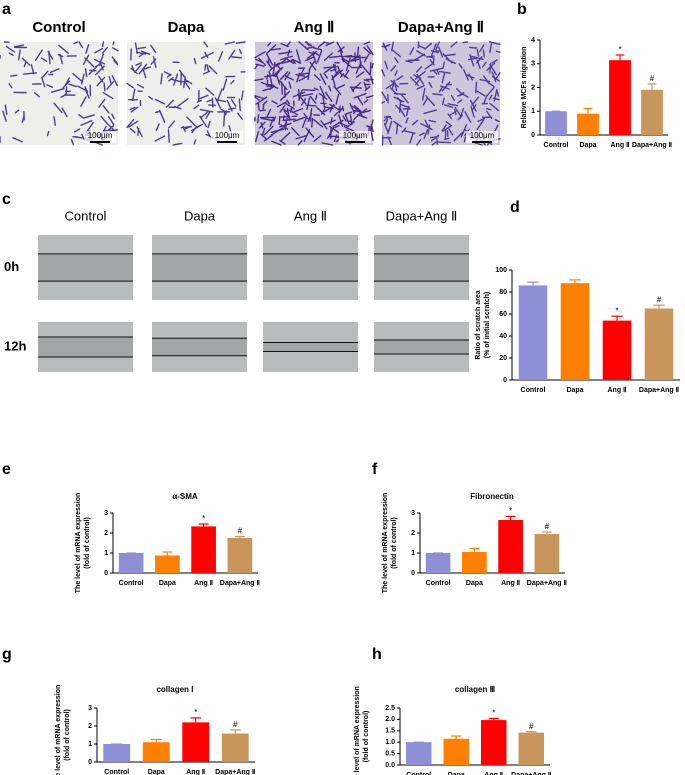 The height and width of the screenshot is (775, 685). What do you see at coordinates (310, 267) in the screenshot?
I see `scratch-gap` at bounding box center [310, 267].